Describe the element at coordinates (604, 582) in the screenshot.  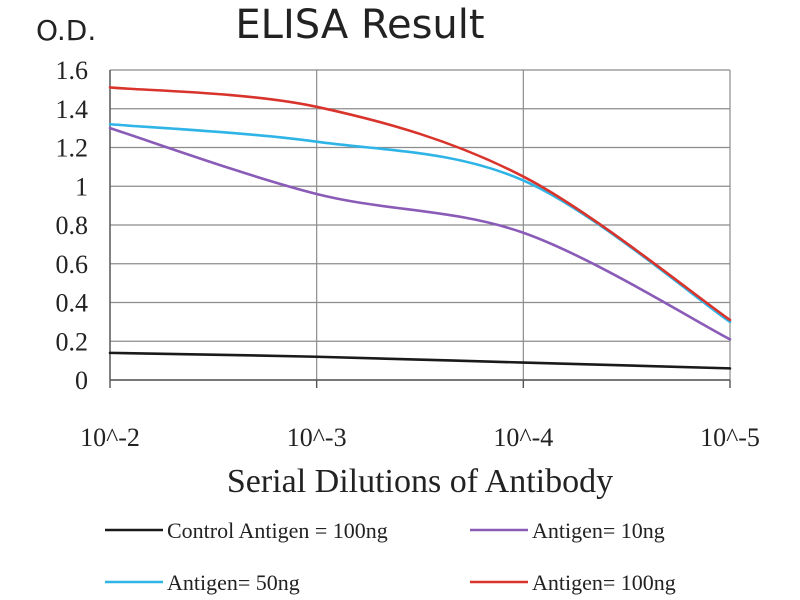
I see `legend-label: Antigen= 100ng` at that location.